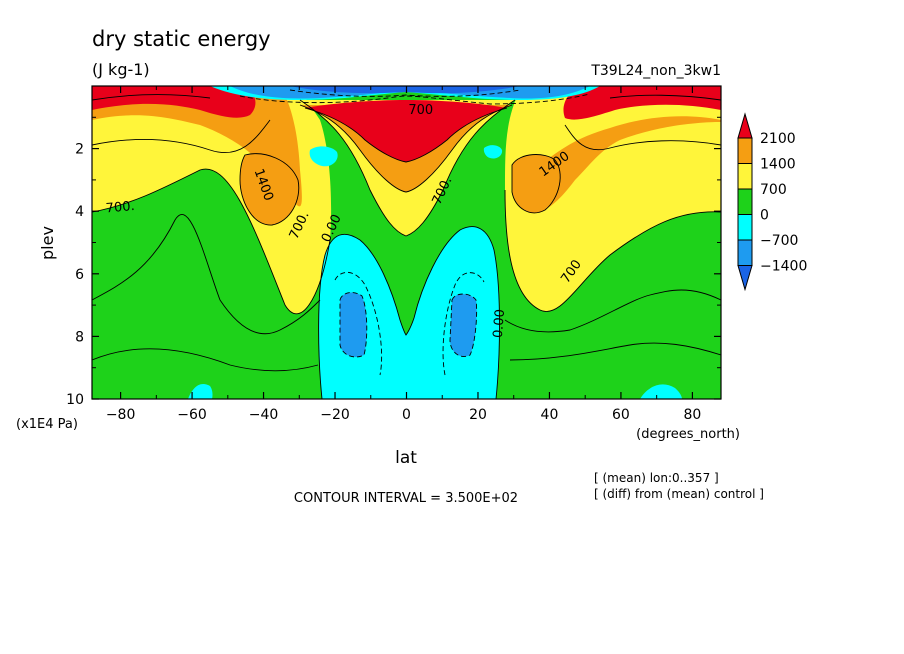 This screenshot has width=904, height=654. I want to click on field-band-1400-2100-right-lobe, so click(536, 183).